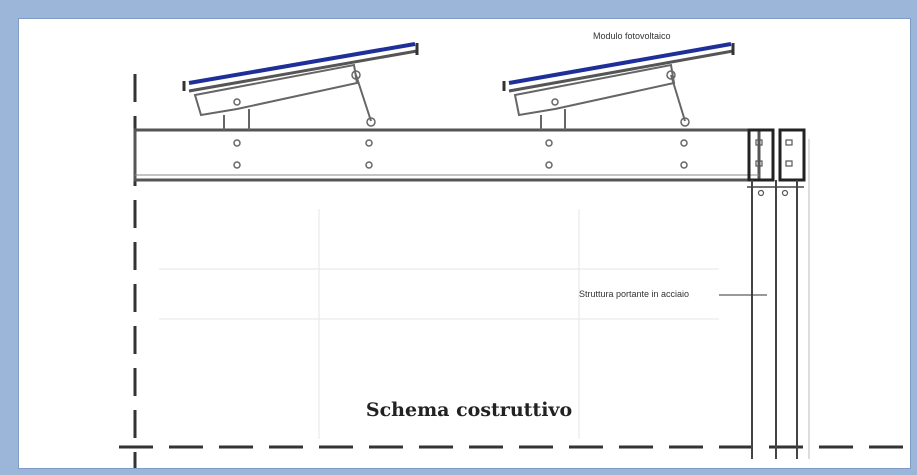  What do you see at coordinates (469, 410) in the screenshot?
I see `diagram-caption: Schema costruttivo` at bounding box center [469, 410].